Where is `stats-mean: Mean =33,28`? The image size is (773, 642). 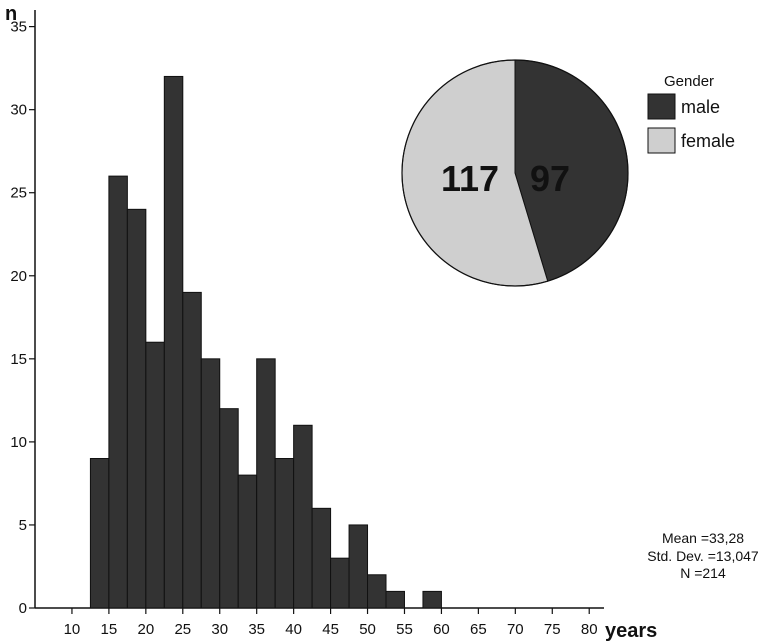 stats-mean: Mean =33,28 is located at coordinates (703, 538).